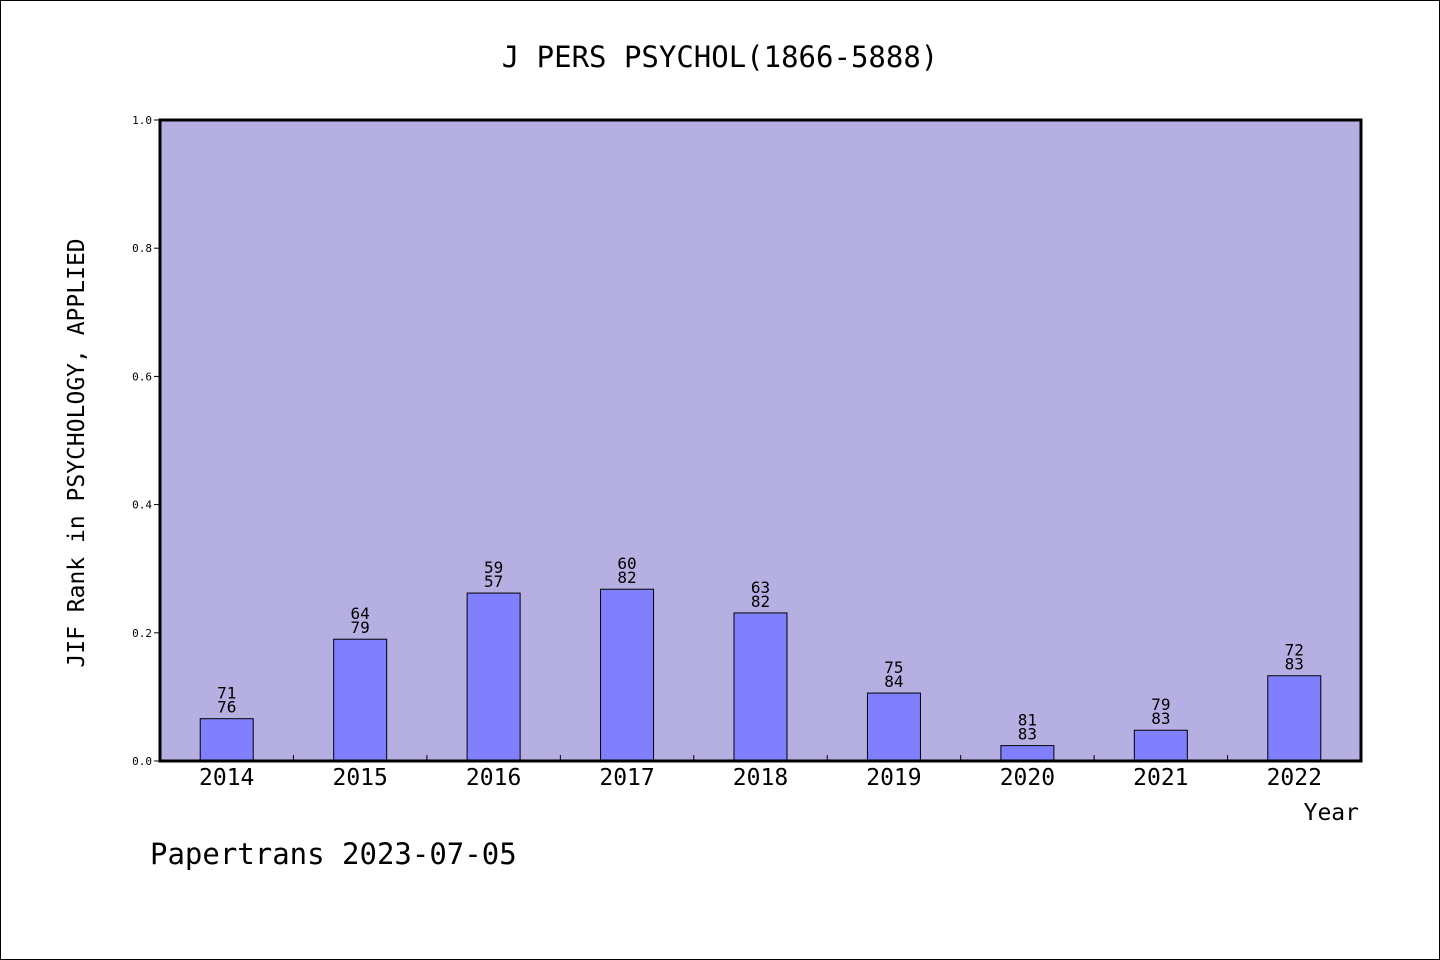  Describe the element at coordinates (893, 667) in the screenshot. I see `rank-label: 75` at that location.